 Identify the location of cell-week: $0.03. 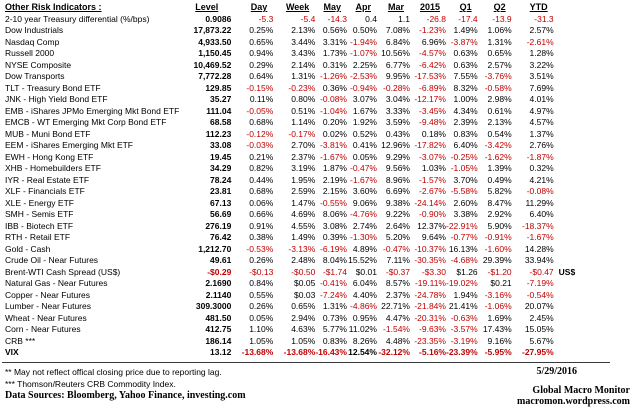
(305, 294).